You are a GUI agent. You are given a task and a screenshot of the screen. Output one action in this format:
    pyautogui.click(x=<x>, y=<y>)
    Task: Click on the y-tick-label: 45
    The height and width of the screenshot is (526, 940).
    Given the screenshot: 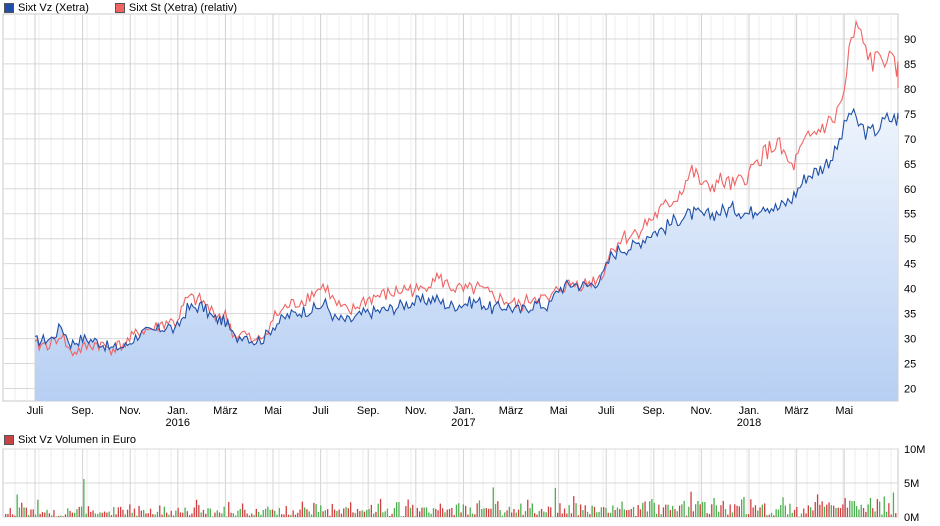 What is the action you would take?
    pyautogui.click(x=910, y=265)
    